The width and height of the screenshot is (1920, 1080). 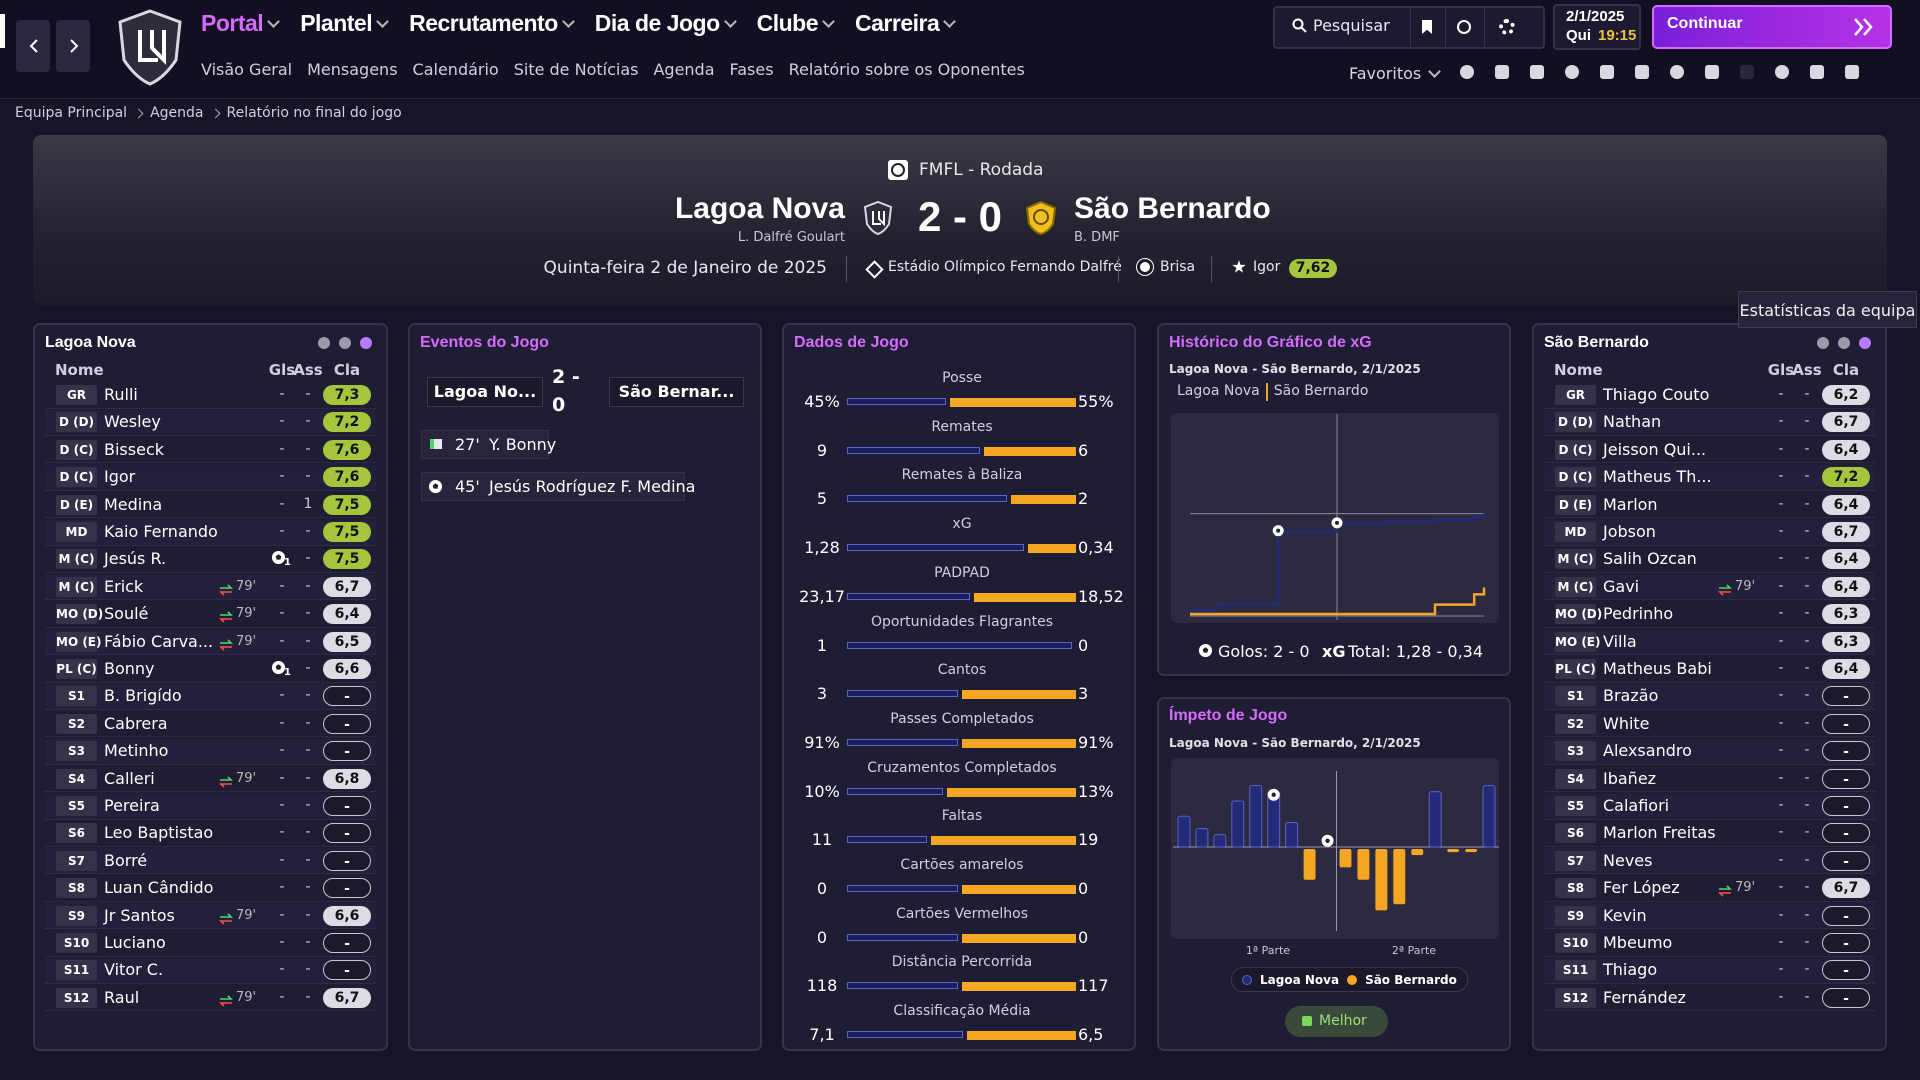 What do you see at coordinates (1507, 27) in the screenshot?
I see `settings-icon` at bounding box center [1507, 27].